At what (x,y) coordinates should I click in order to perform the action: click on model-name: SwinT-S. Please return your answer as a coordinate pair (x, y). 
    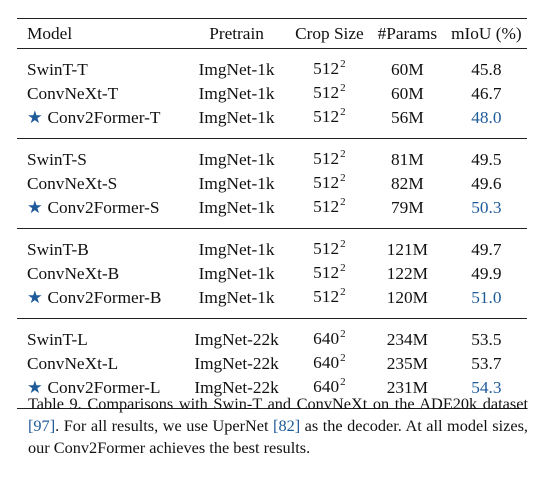
    Looking at the image, I should click on (57, 159).